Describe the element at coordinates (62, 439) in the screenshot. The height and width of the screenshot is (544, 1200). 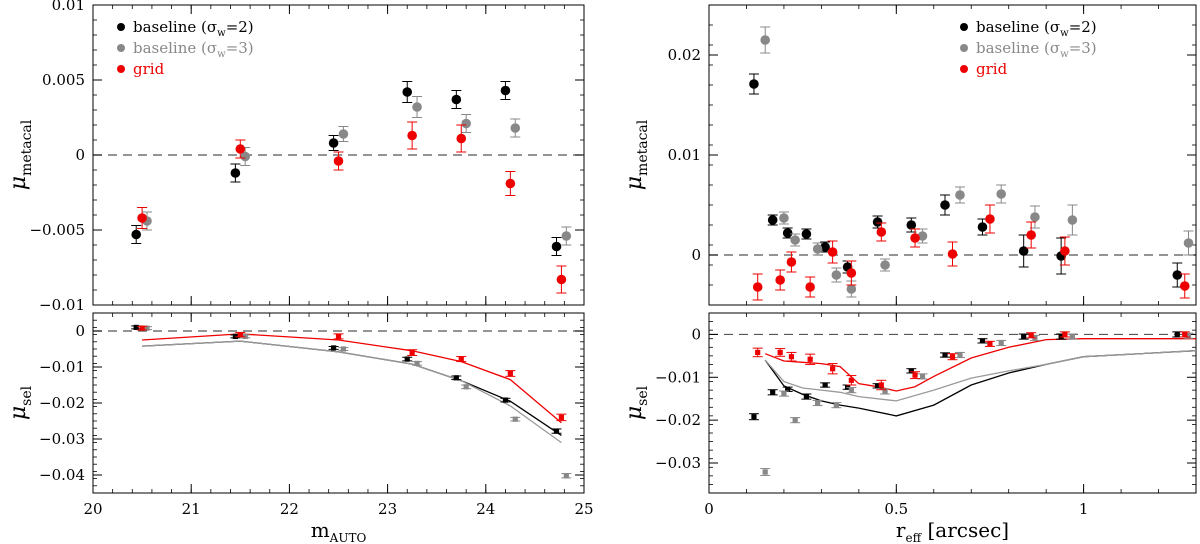
I see `y-tick-label: −0.03` at that location.